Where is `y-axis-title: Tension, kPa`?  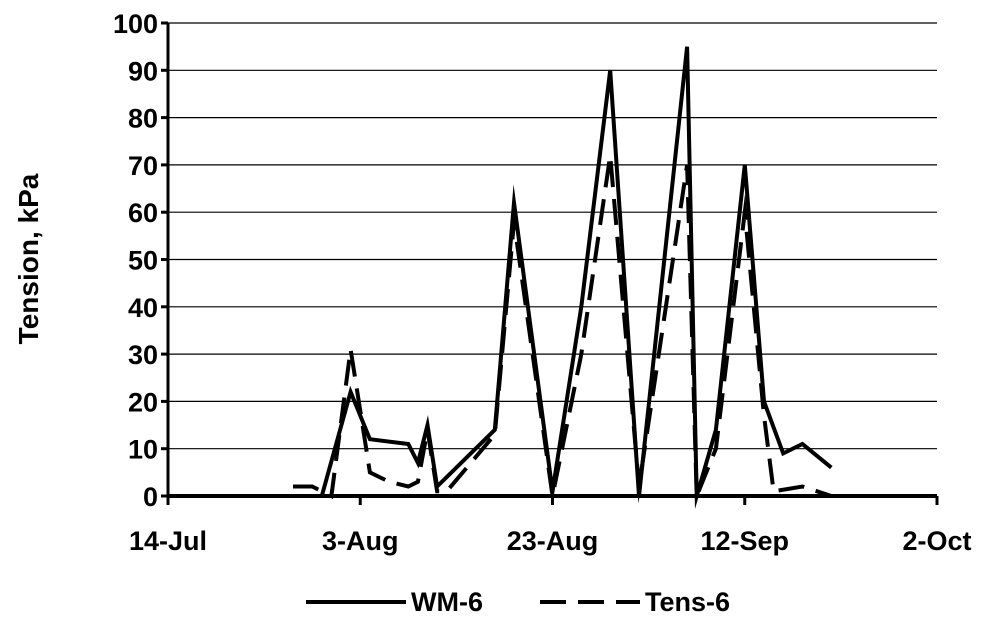
y-axis-title: Tension, kPa is located at coordinates (28, 258).